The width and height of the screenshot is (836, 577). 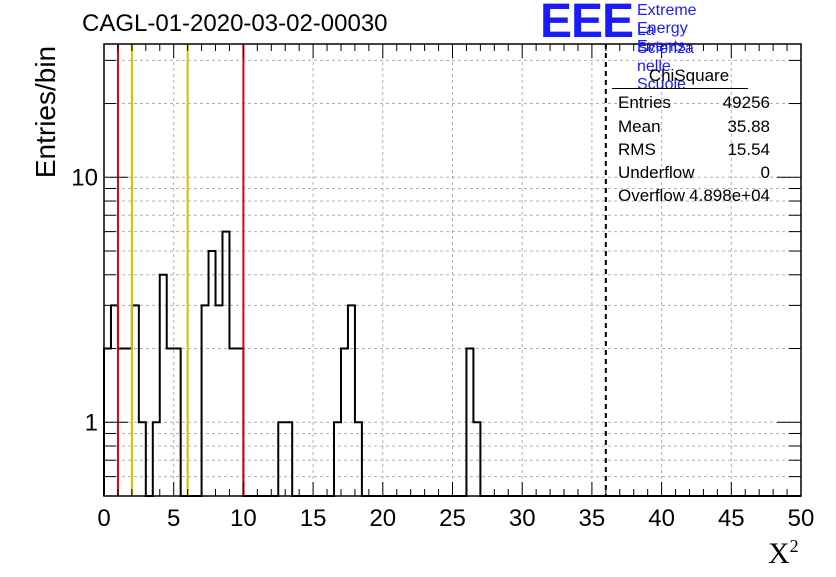 What do you see at coordinates (592, 518) in the screenshot?
I see `x-tick-label: 35` at bounding box center [592, 518].